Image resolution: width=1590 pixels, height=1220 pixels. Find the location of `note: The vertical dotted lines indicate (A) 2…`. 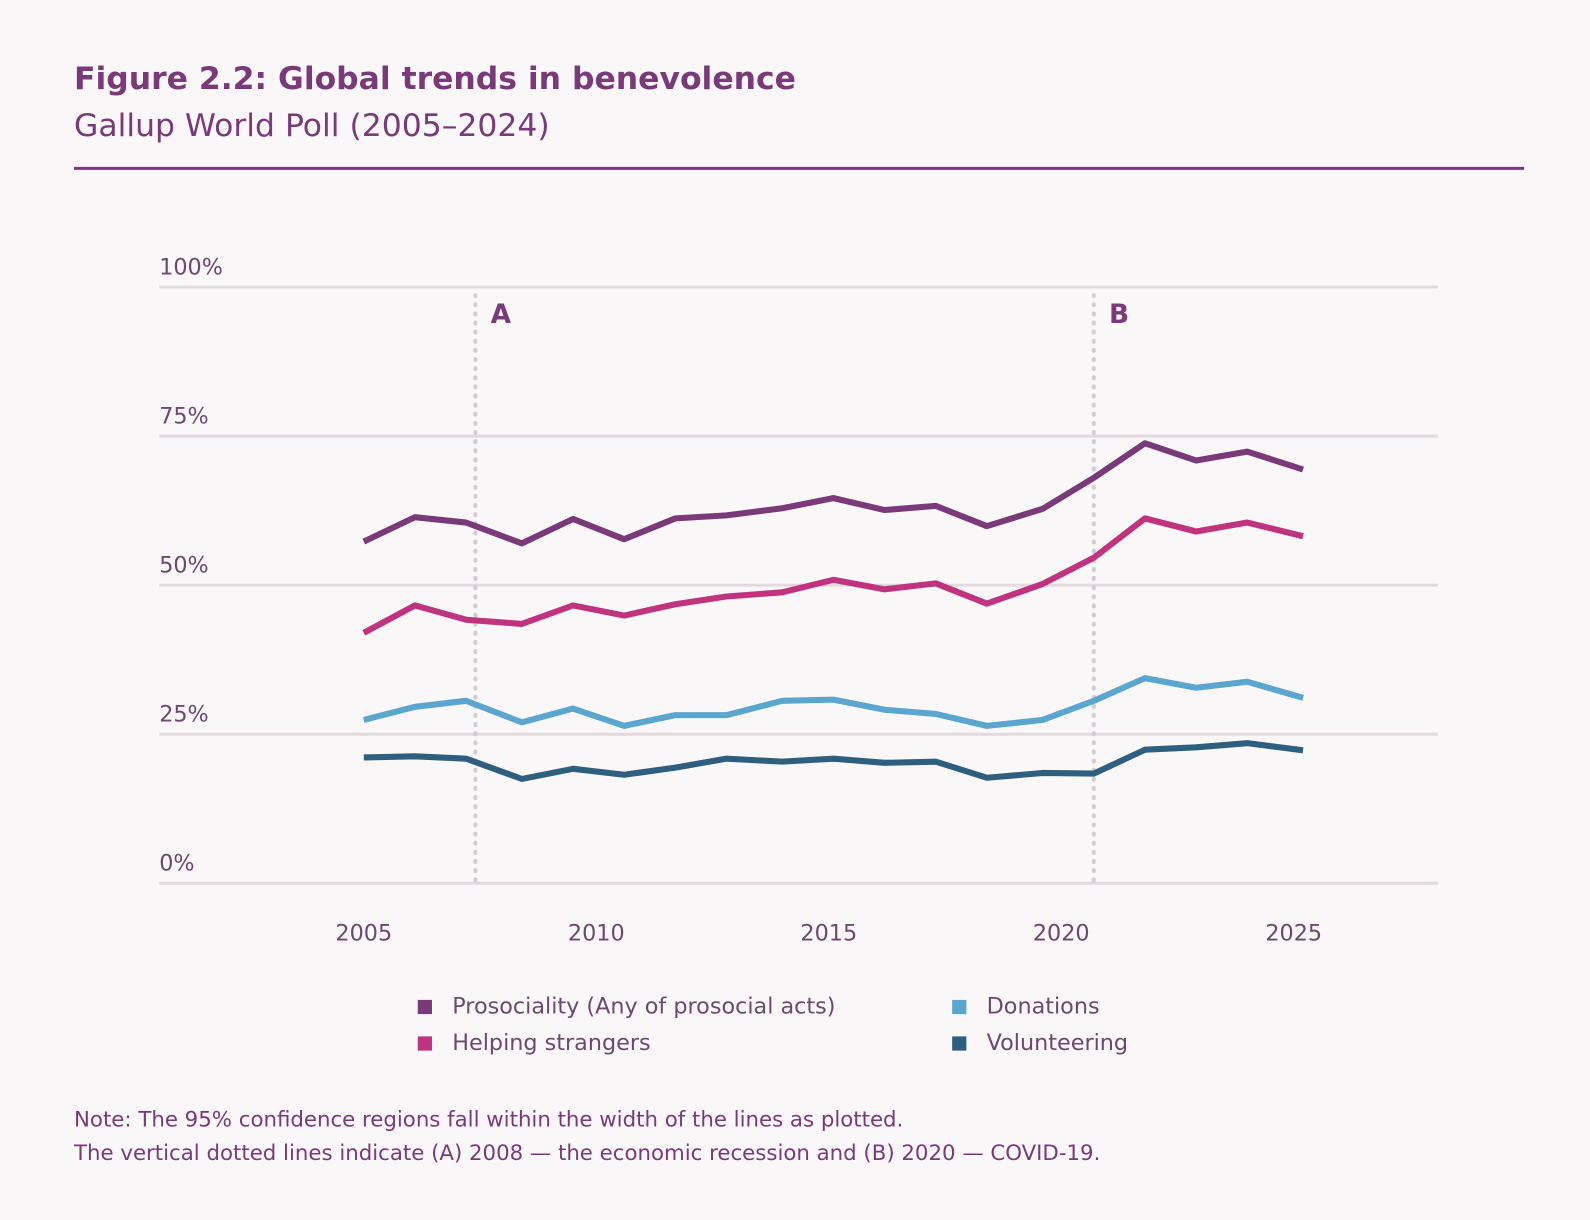

note: The vertical dotted lines indicate (A) 2… is located at coordinates (586, 1153).